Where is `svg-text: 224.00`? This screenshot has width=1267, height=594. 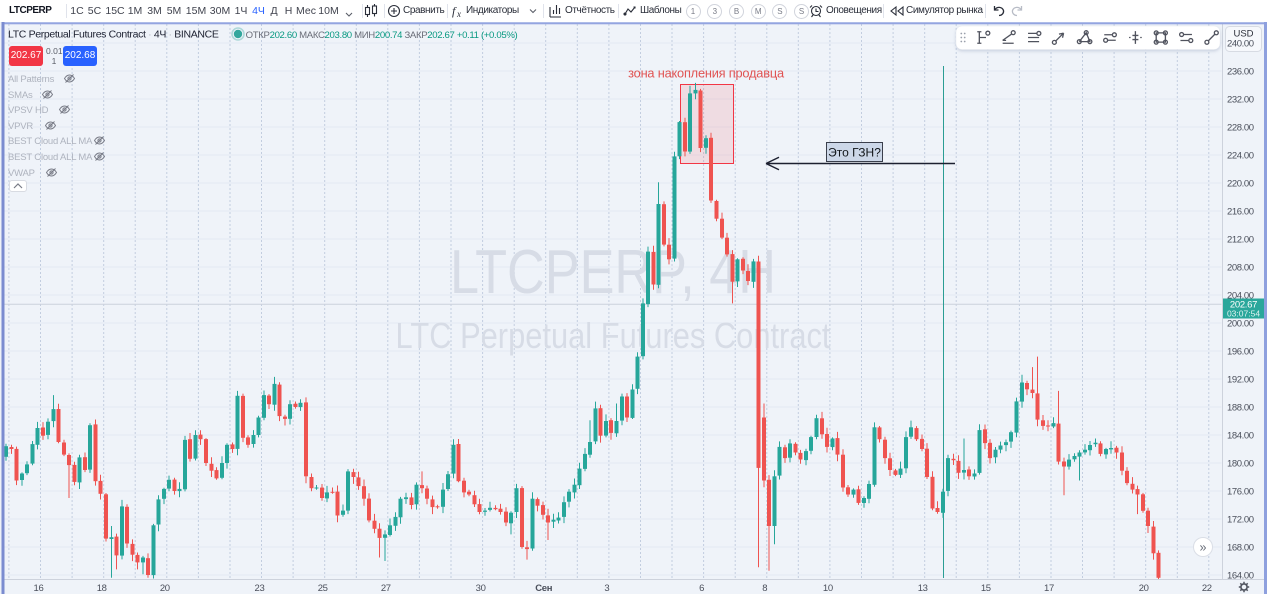 svg-text: 224.00 is located at coordinates (1240, 156).